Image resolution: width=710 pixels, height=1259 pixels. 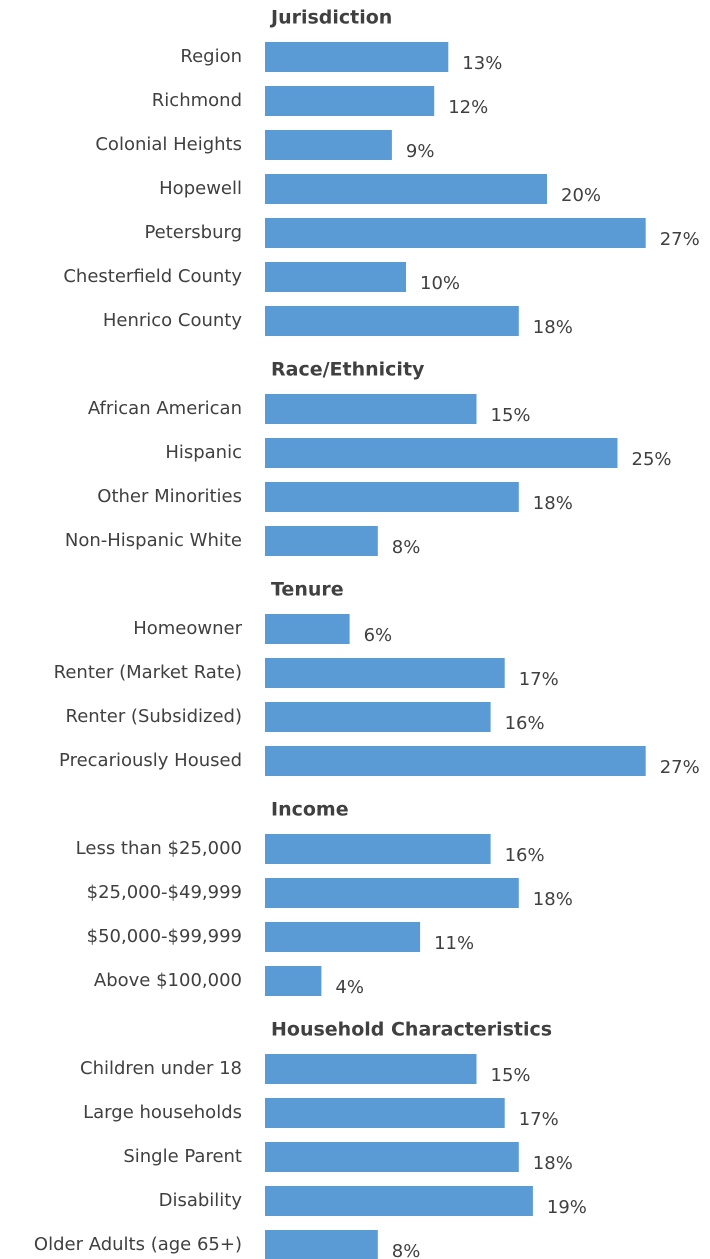 What do you see at coordinates (567, 1207) in the screenshot?
I see `value-label: 19%` at bounding box center [567, 1207].